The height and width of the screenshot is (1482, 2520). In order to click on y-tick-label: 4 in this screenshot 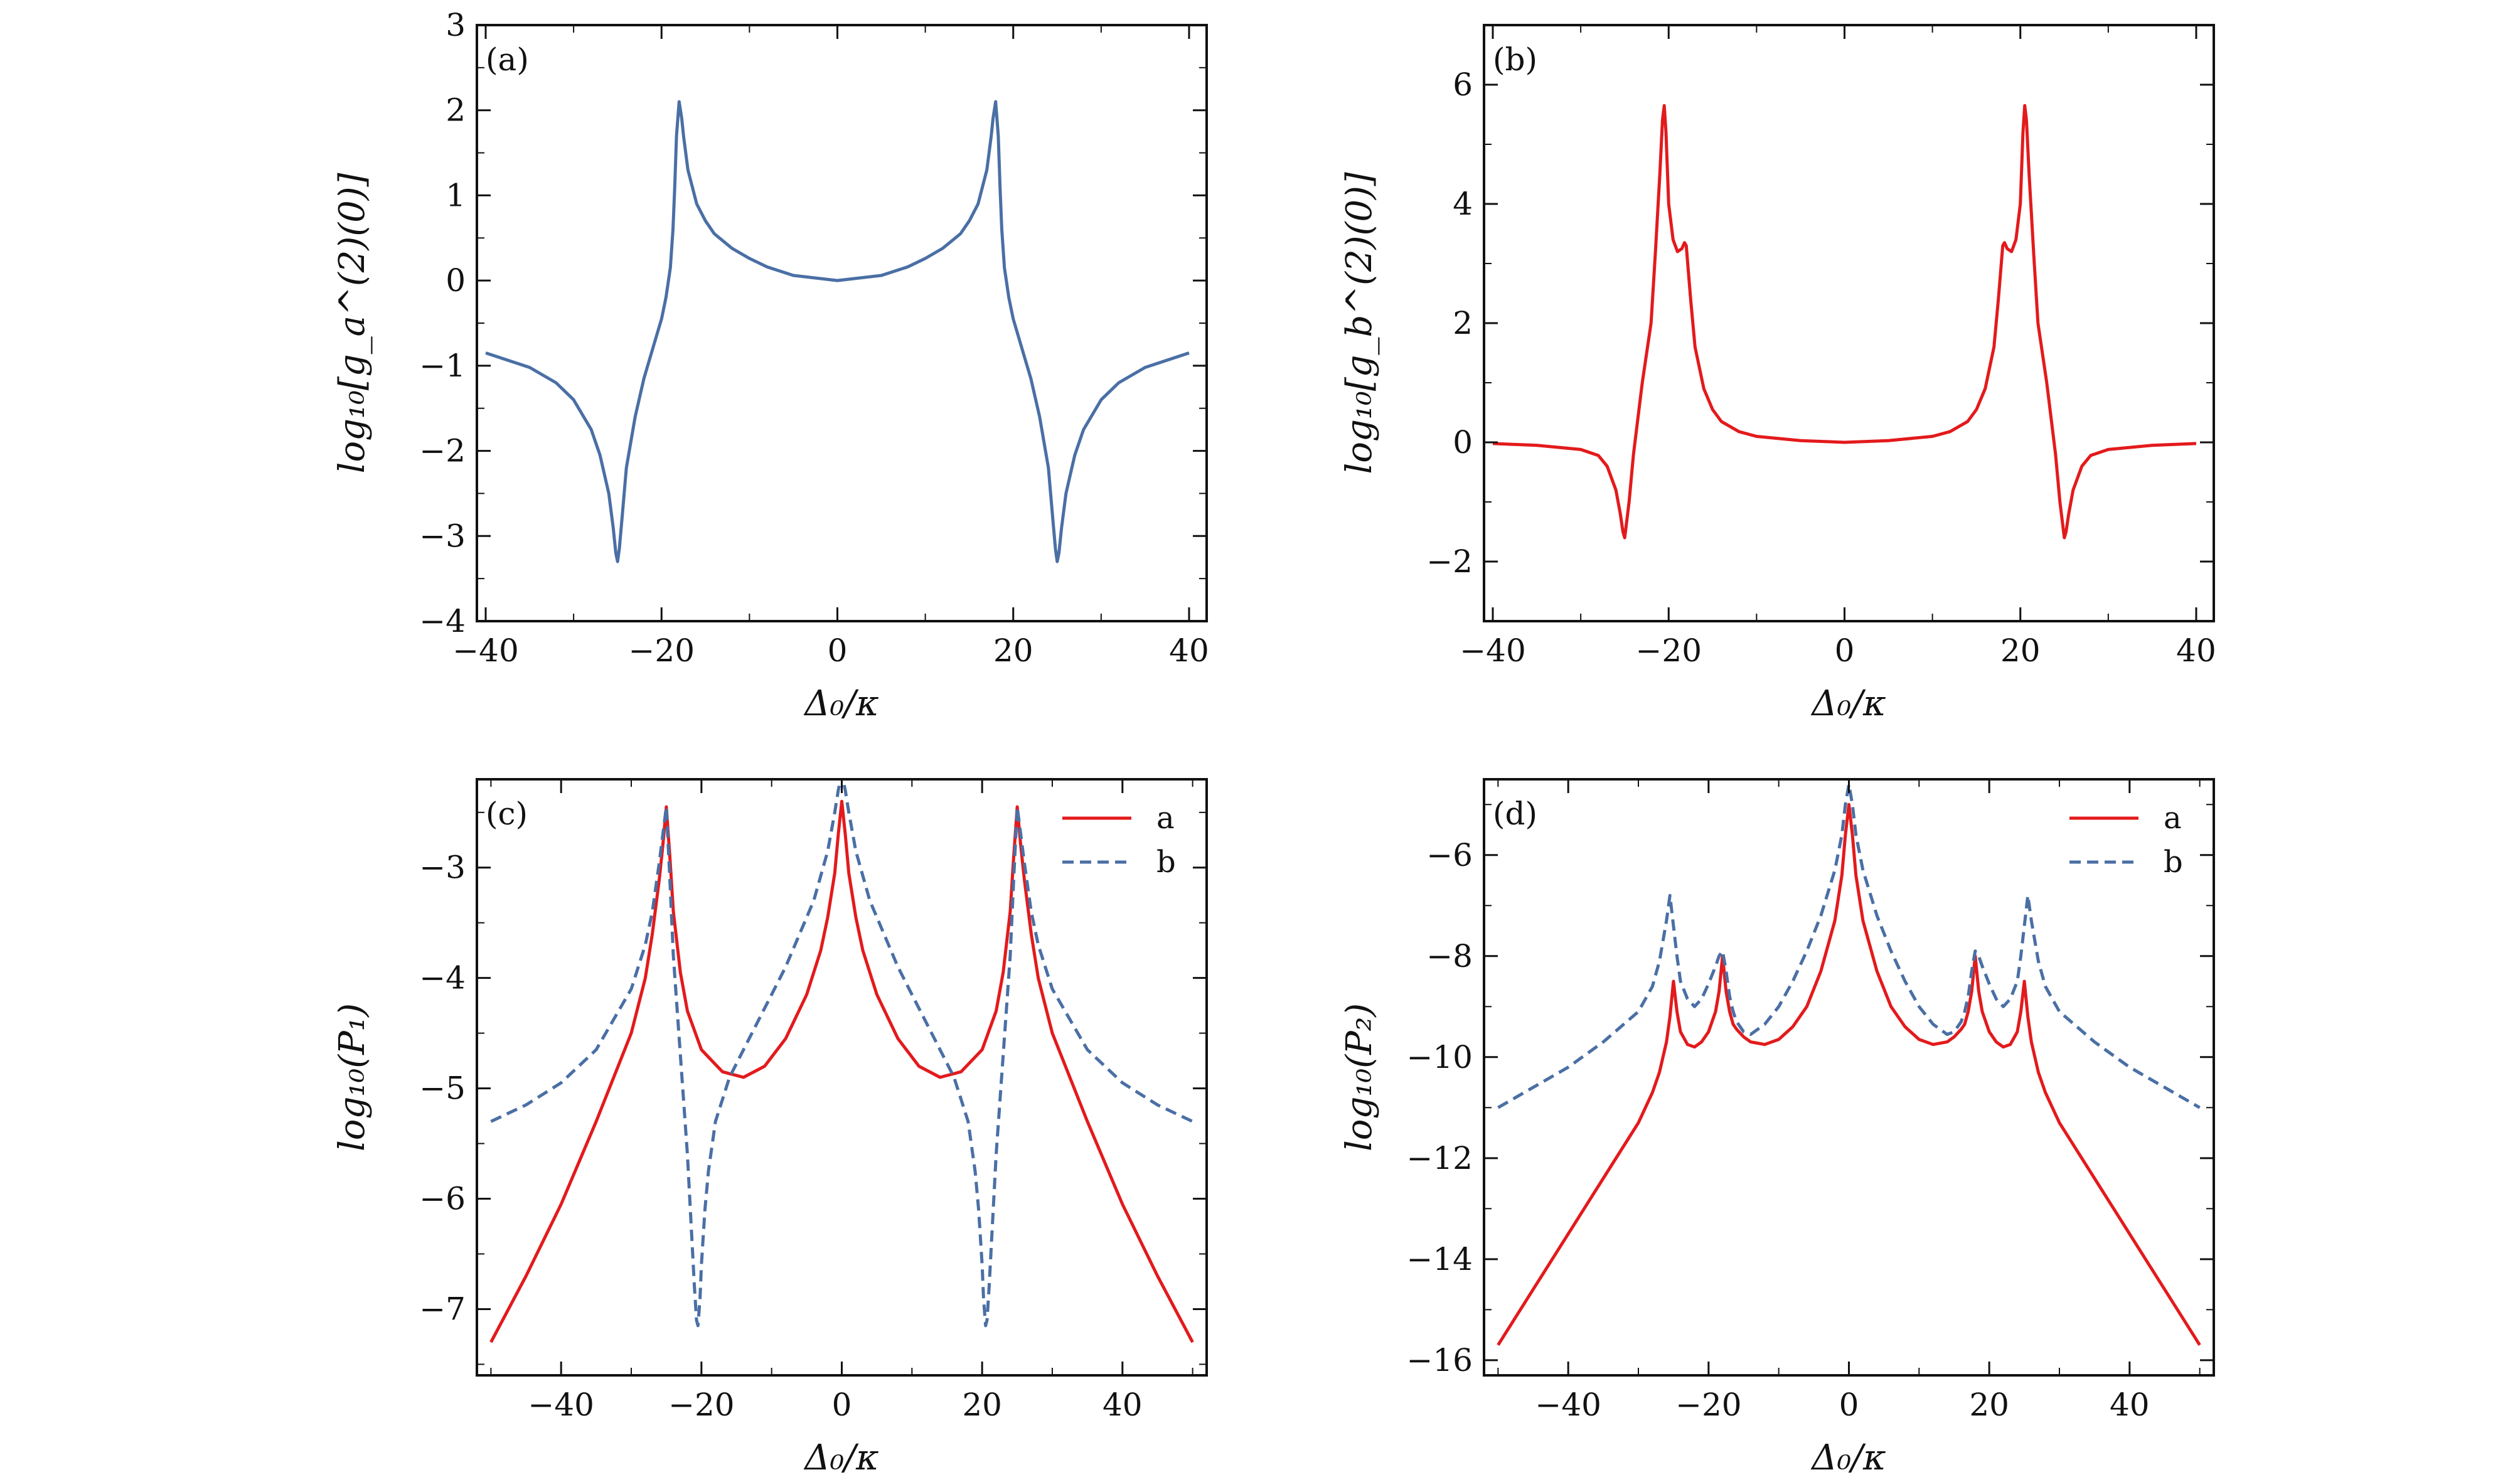, I will do `click(1463, 204)`.